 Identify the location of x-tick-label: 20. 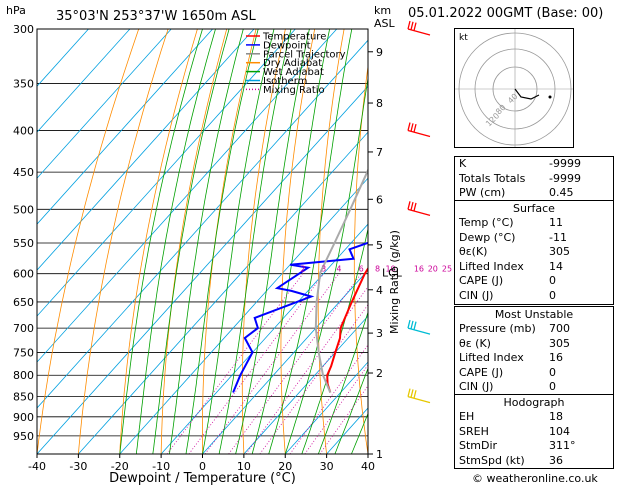
(285, 466).